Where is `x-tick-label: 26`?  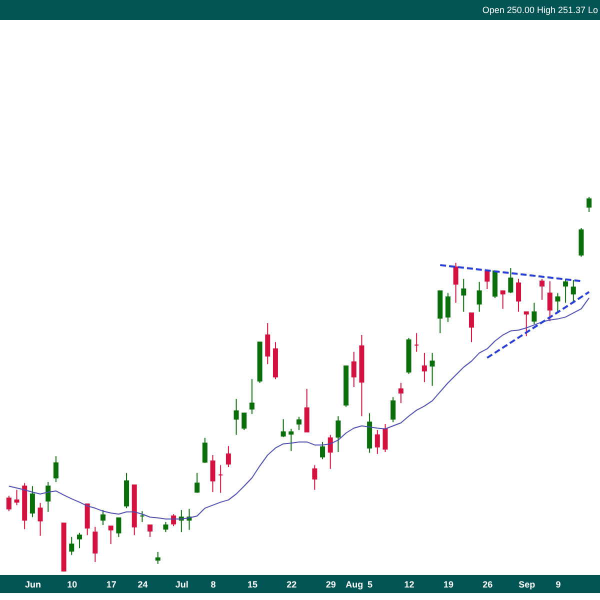
x-tick-label: 26 is located at coordinates (487, 585).